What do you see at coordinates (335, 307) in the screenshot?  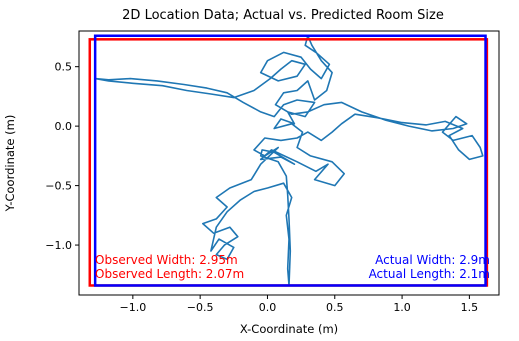 I see `x-tick-label: 0.5` at bounding box center [335, 307].